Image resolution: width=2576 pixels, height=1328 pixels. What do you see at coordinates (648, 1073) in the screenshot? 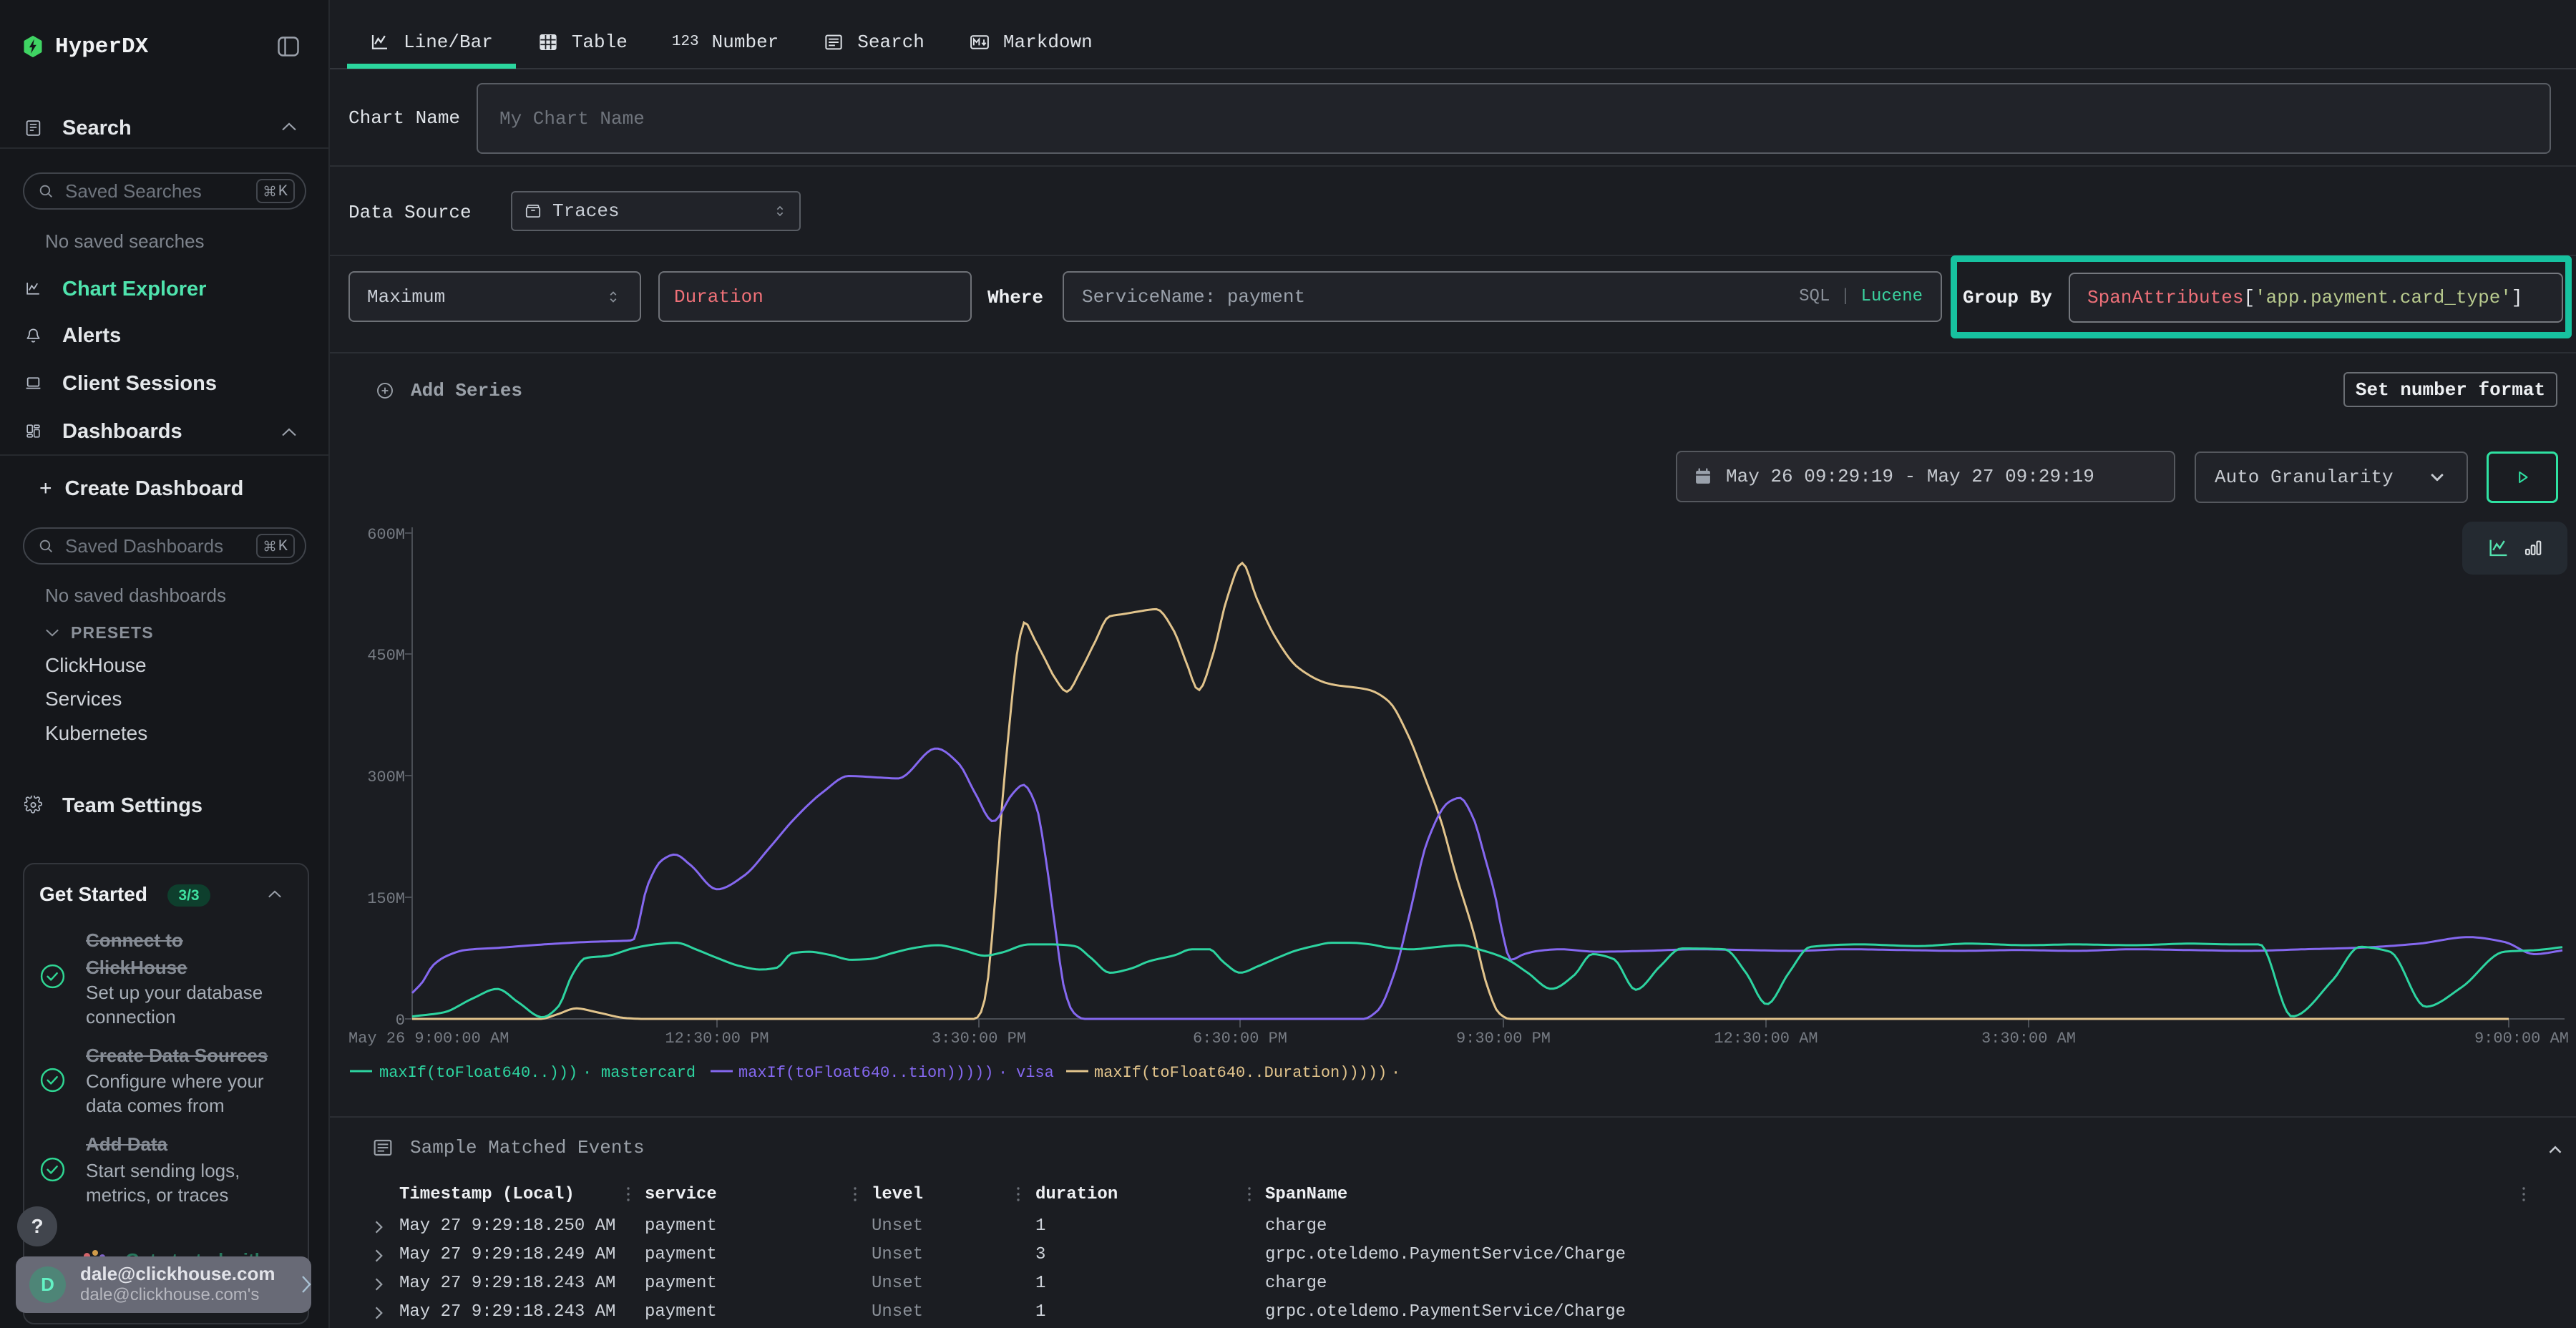
I see `svg-text: mastercard` at bounding box center [648, 1073].